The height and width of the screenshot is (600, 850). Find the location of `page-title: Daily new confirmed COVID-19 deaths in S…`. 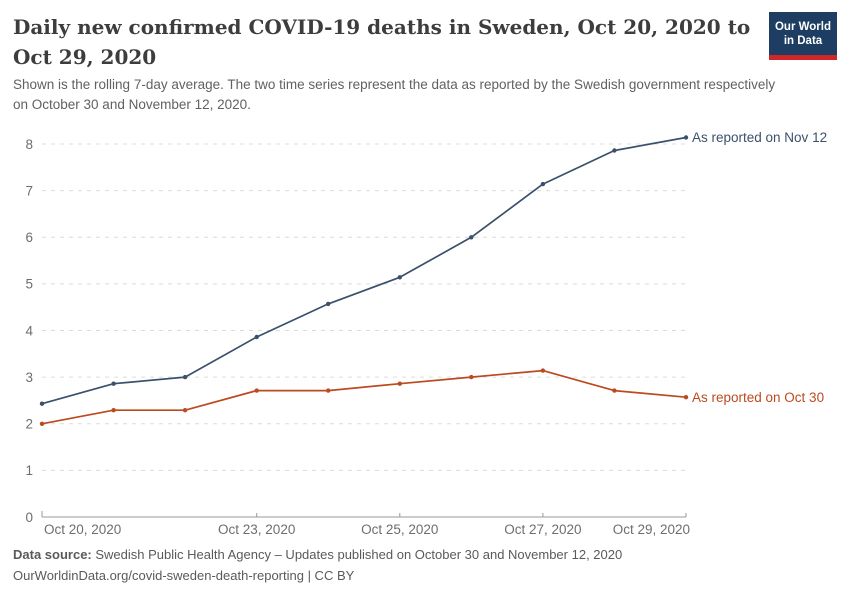

page-title: Daily new confirmed COVID-19 deaths in S… is located at coordinates (382, 42).